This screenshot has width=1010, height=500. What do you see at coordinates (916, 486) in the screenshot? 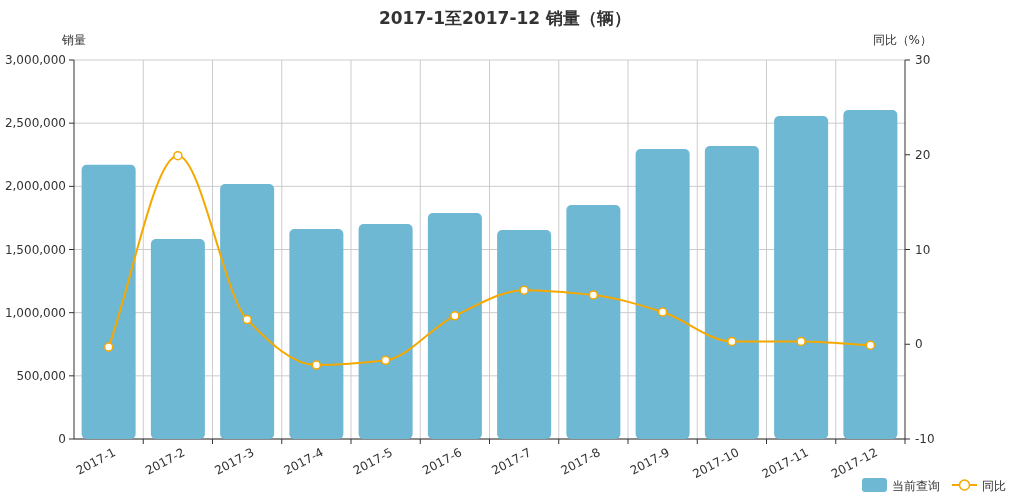
I see `legend-label: 当前查询` at bounding box center [916, 486].